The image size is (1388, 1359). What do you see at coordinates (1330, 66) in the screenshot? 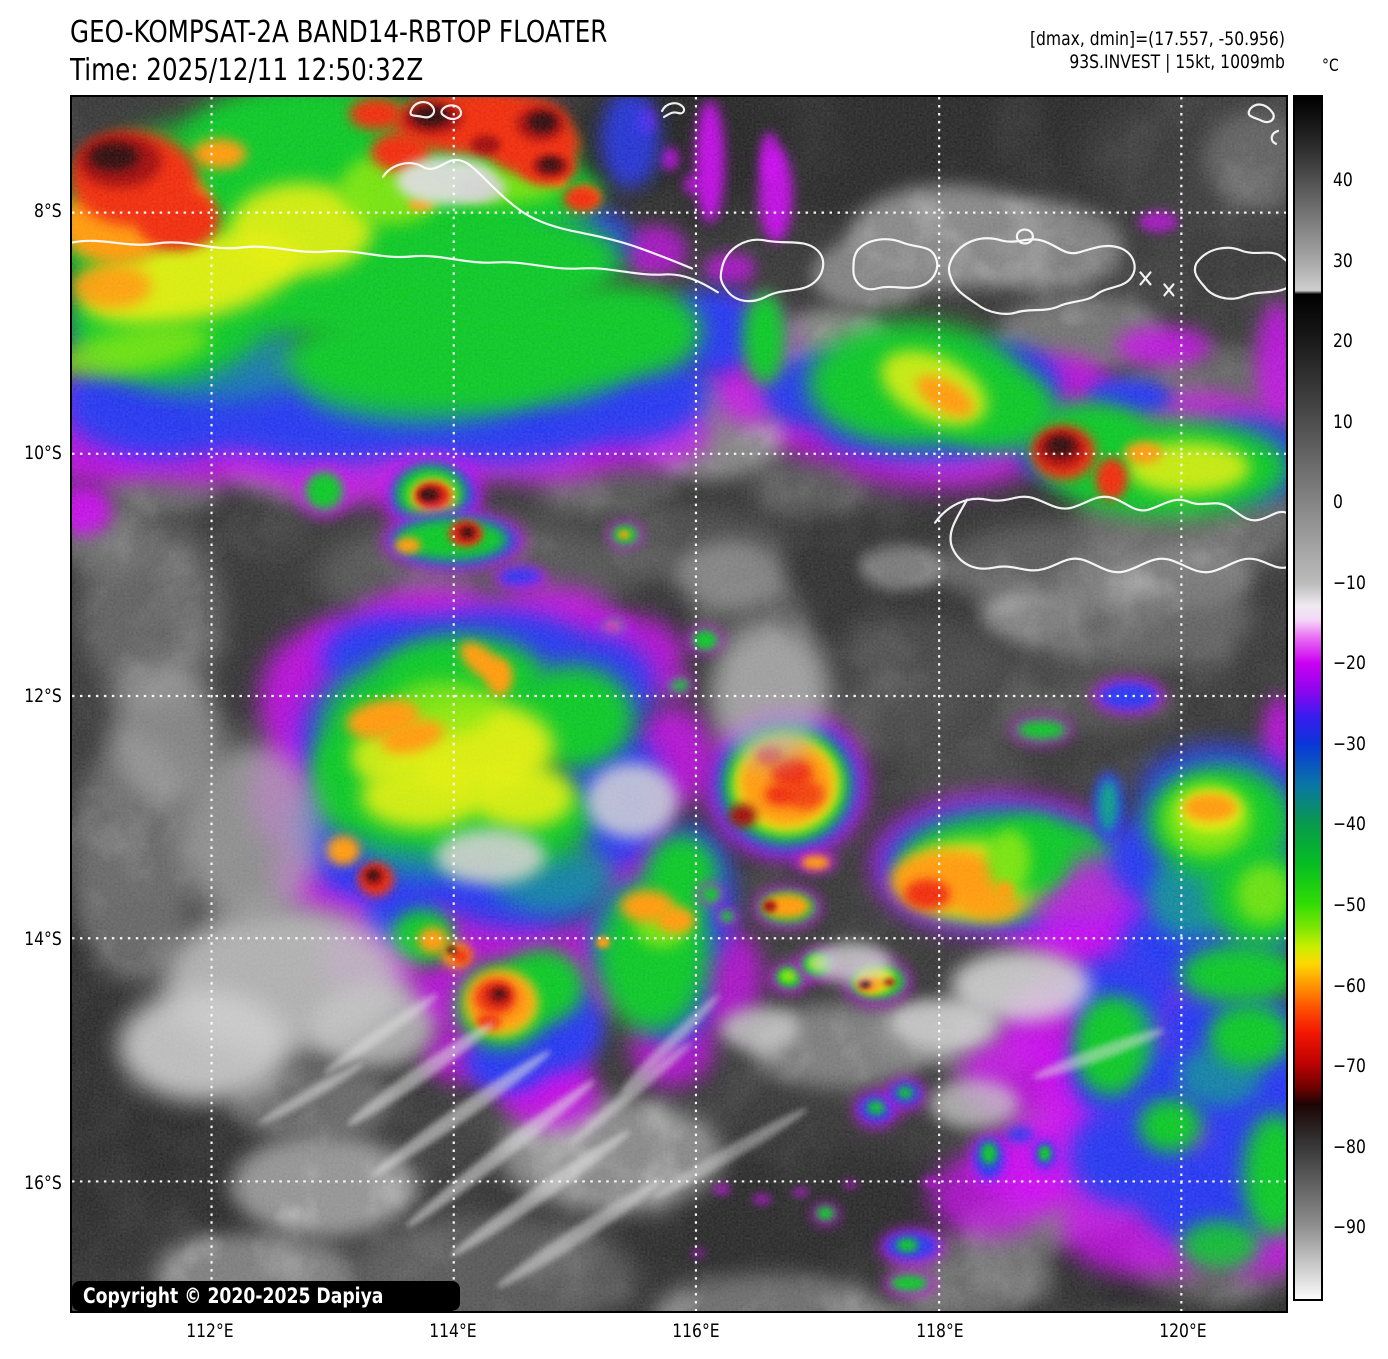
I see `colorbar-unit-label: °C` at bounding box center [1330, 66].